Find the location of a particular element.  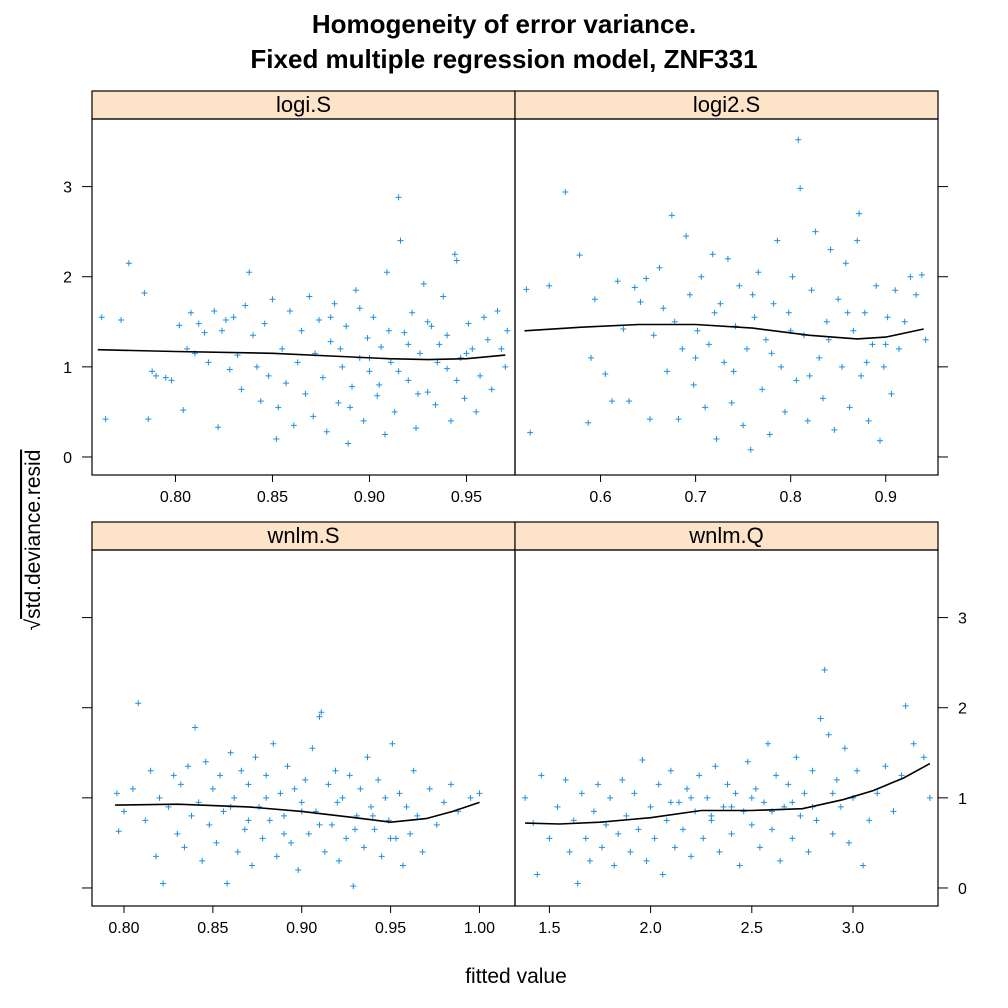

x-tick-label: 0.80 is located at coordinates (123, 928).